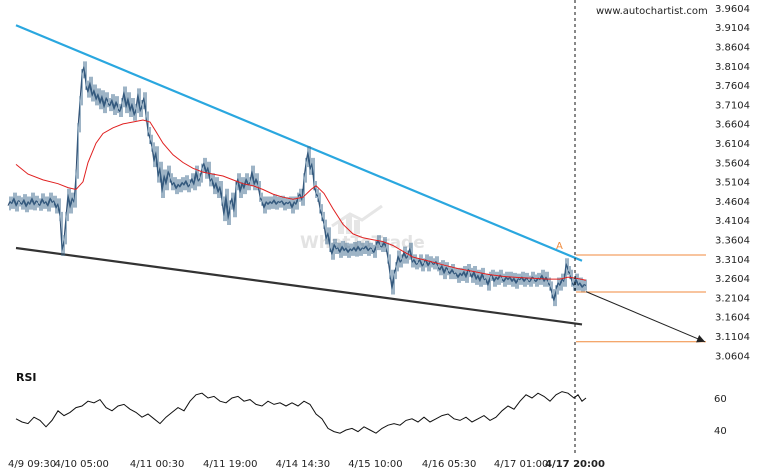 The image size is (760, 475). What do you see at coordinates (732, 105) in the screenshot?
I see `price-tick-label: 3.7104` at bounding box center [732, 105].